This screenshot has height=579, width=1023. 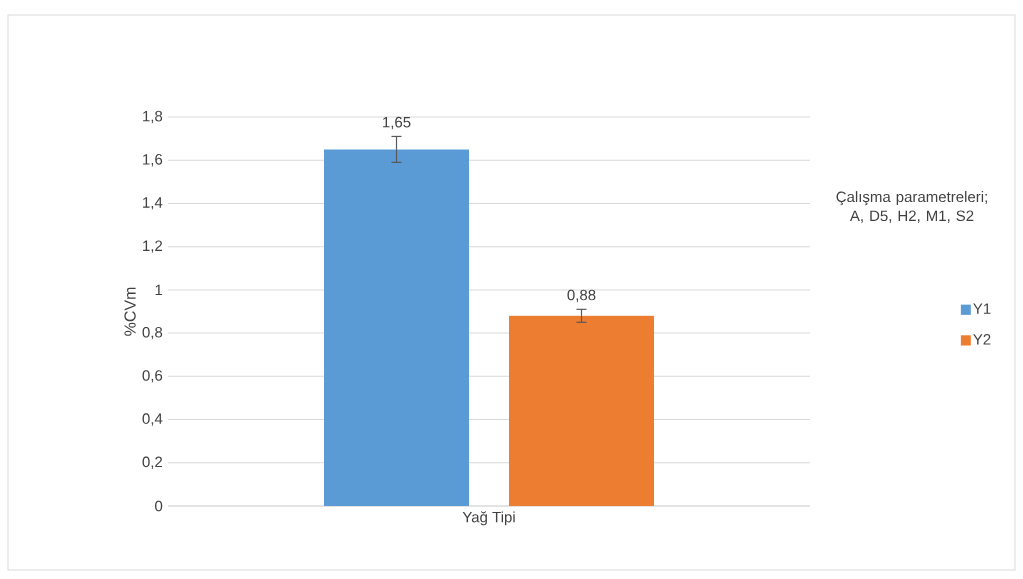 I want to click on y-tick-label: 0,4, so click(x=152, y=419).